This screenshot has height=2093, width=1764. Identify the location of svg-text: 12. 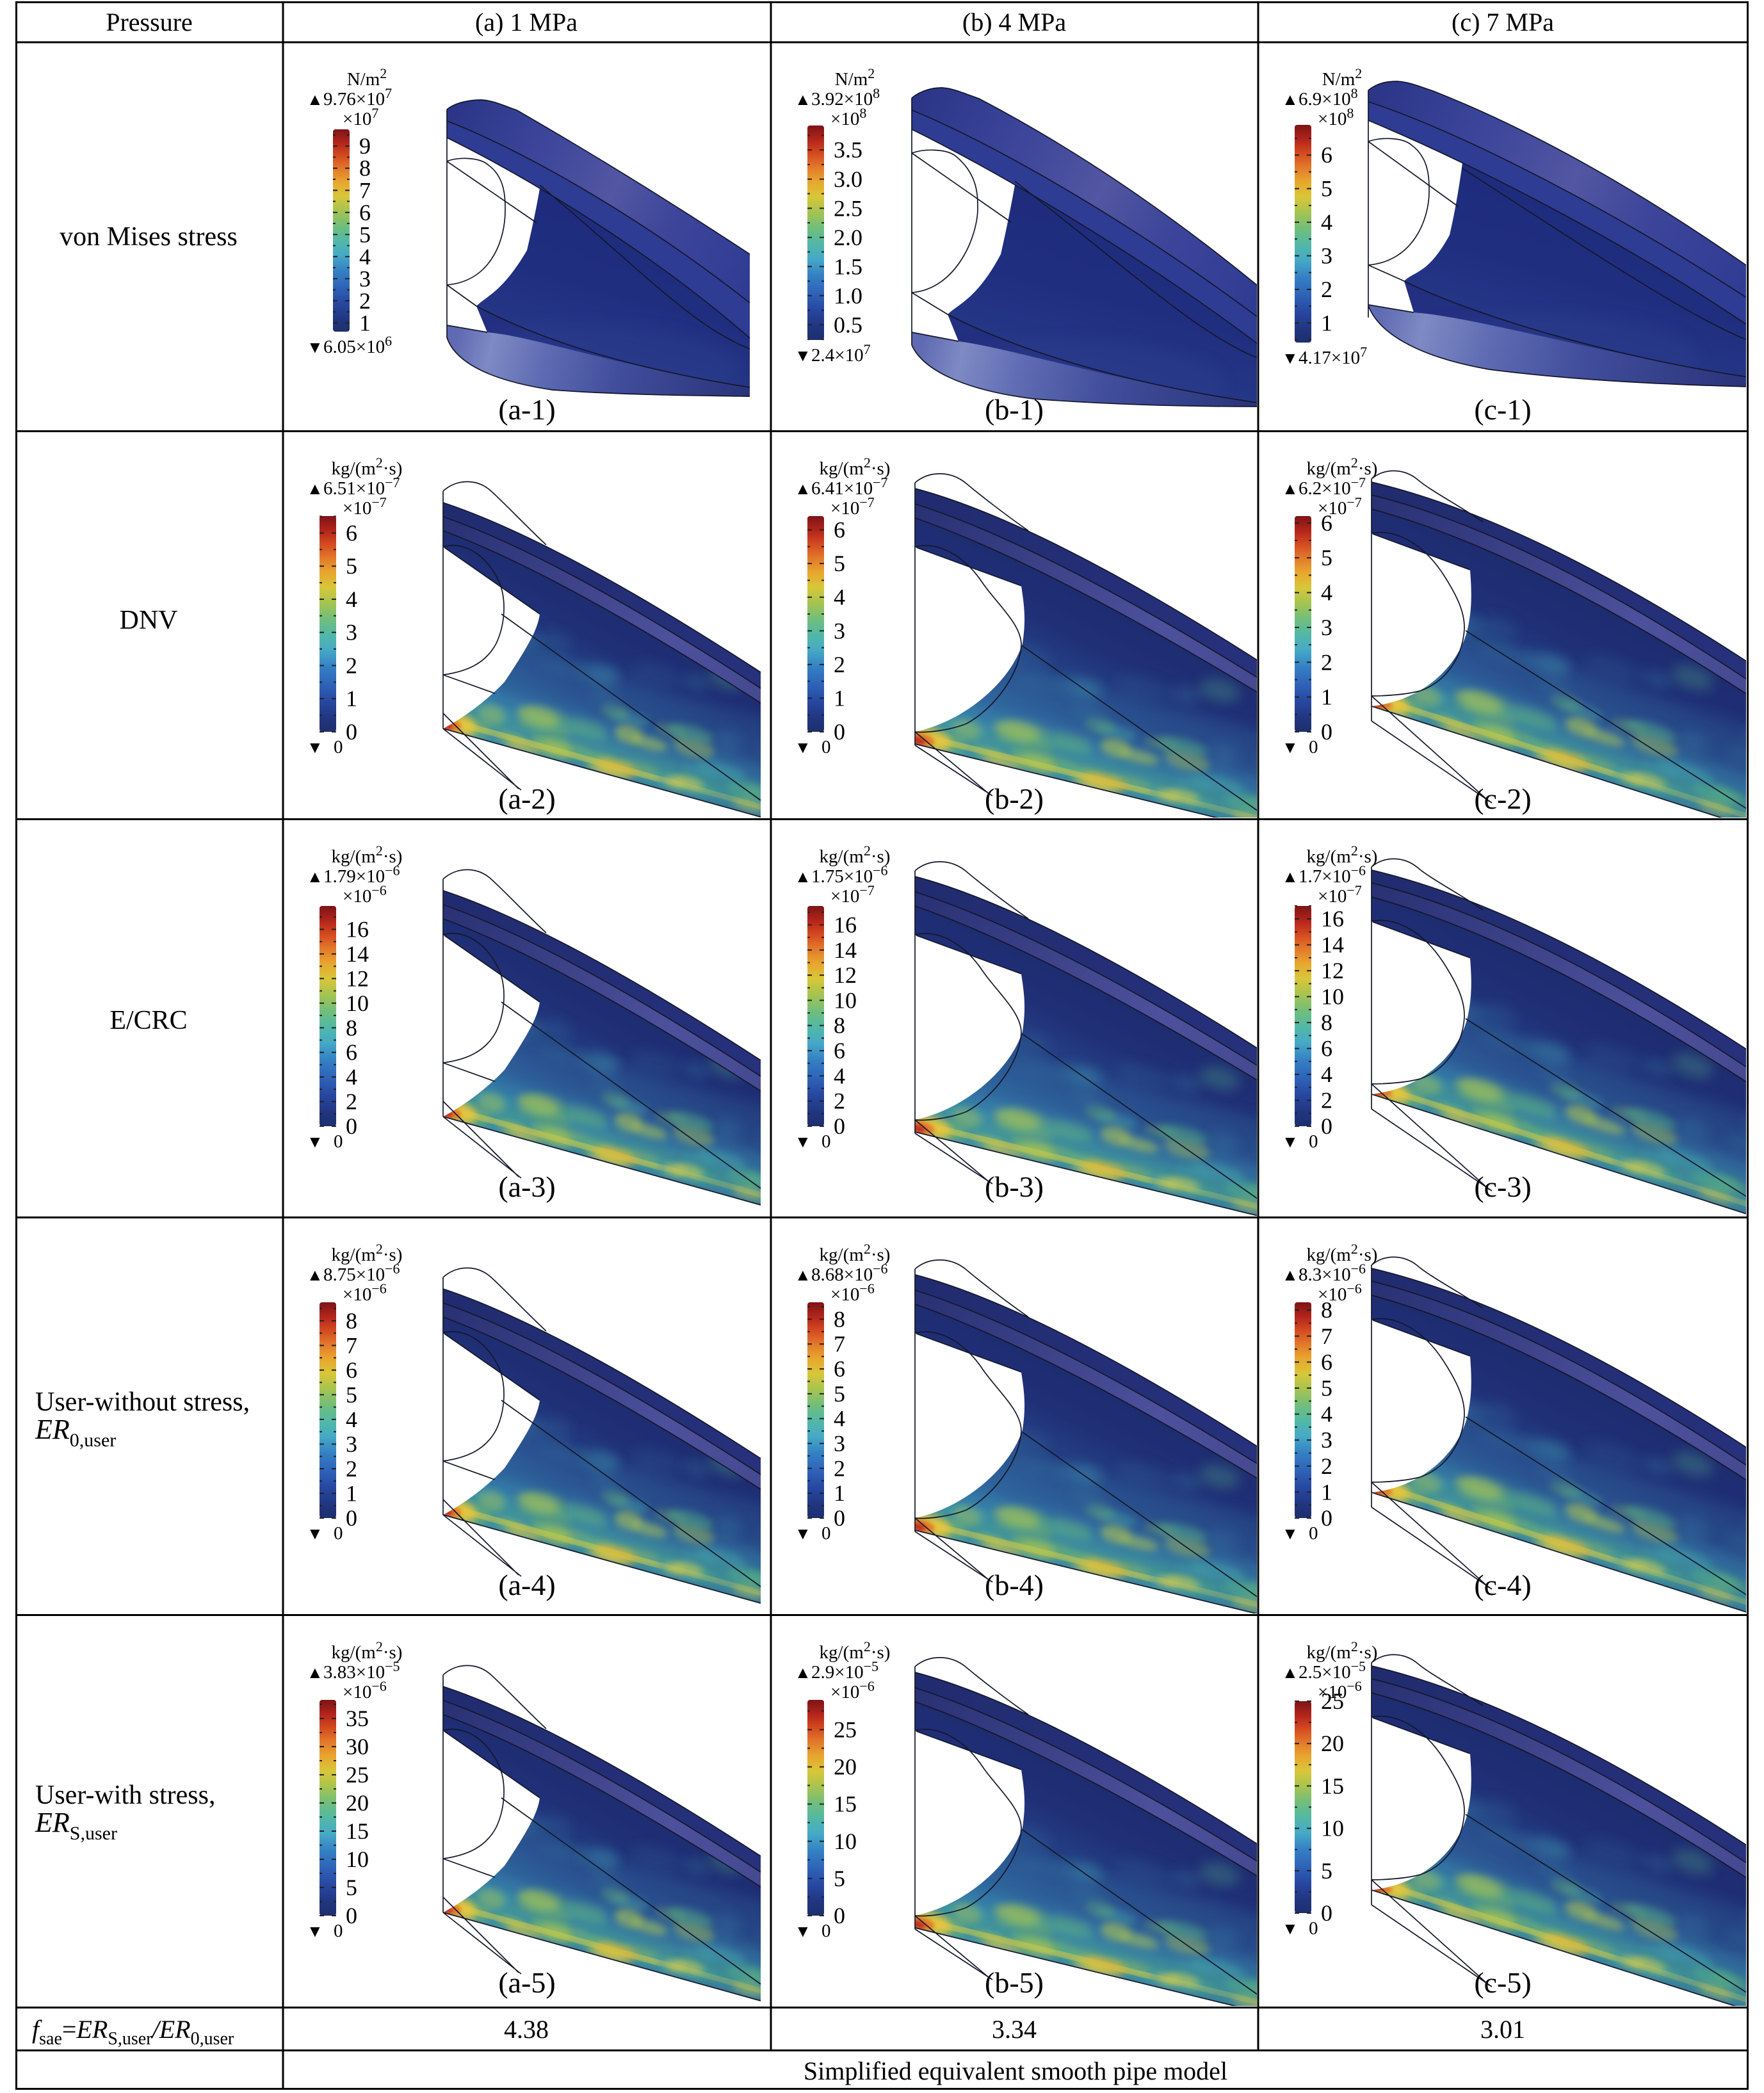
(845, 975).